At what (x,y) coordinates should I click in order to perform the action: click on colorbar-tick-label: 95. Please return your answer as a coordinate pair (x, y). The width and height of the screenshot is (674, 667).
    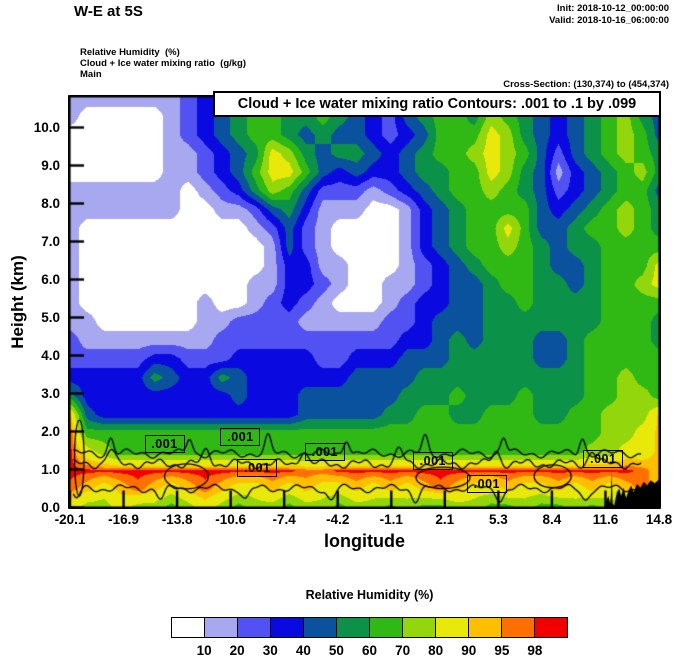
    Looking at the image, I should click on (502, 650).